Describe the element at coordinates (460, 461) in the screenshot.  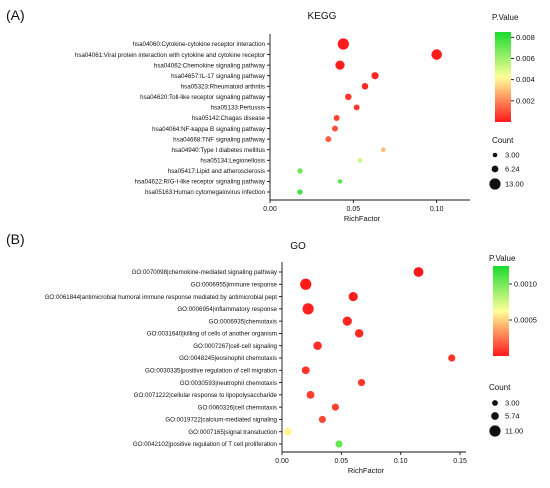
I see `x-tick-label: 0.15` at that location.